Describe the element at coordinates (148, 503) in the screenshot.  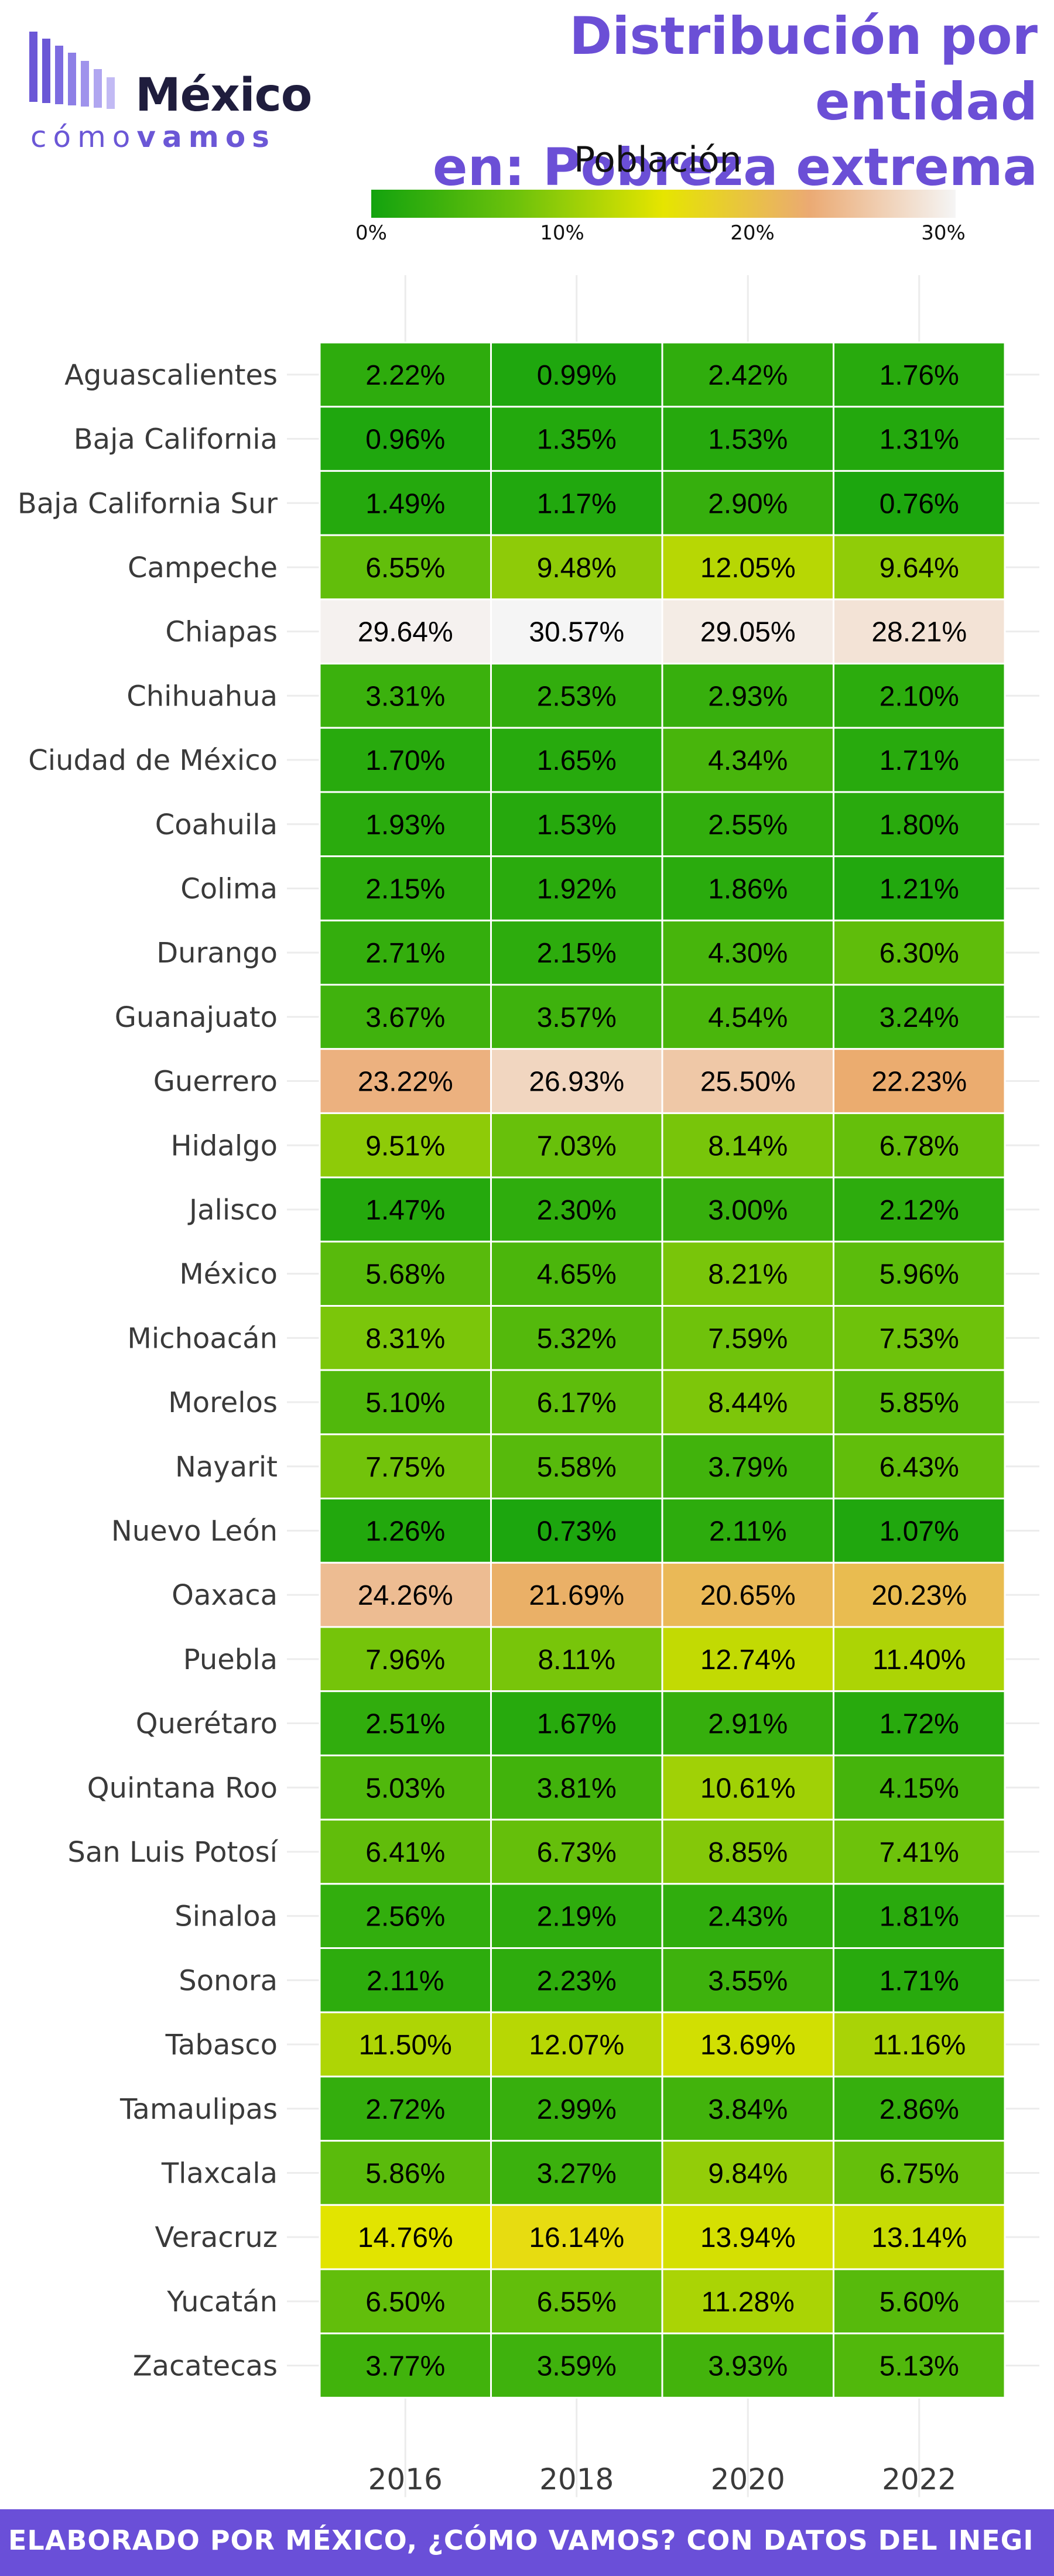
I see `y-tick-label: Baja California Sur` at that location.